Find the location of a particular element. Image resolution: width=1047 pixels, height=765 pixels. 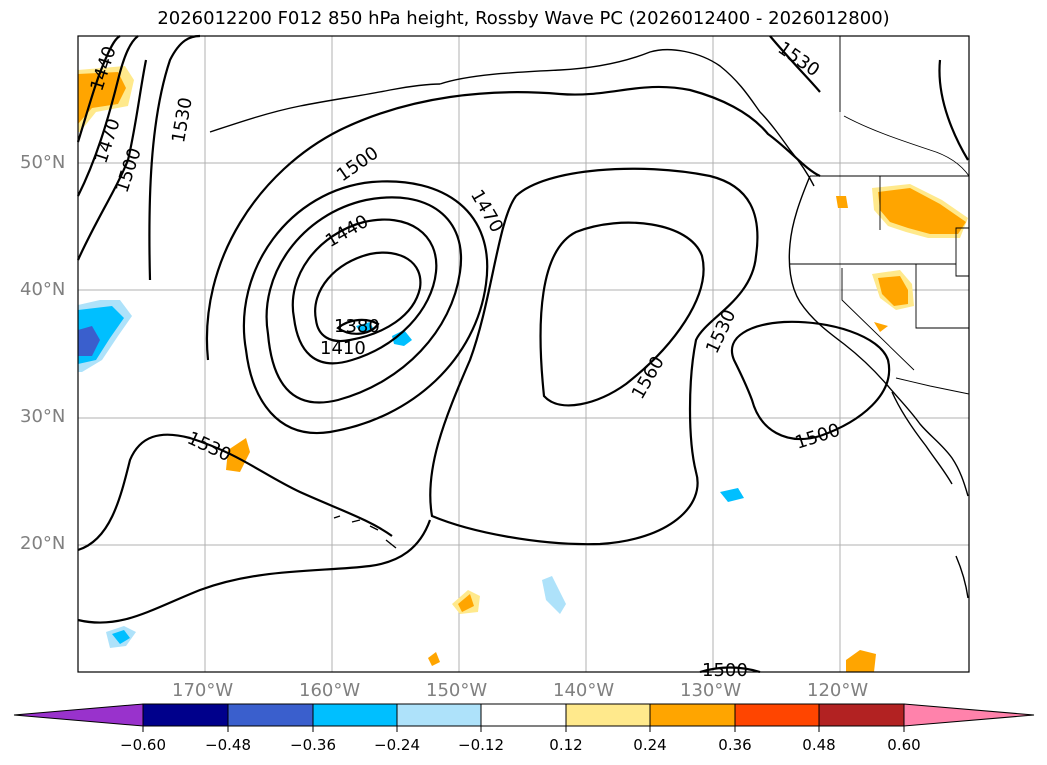

contour-label: 1410 is located at coordinates (343, 348).